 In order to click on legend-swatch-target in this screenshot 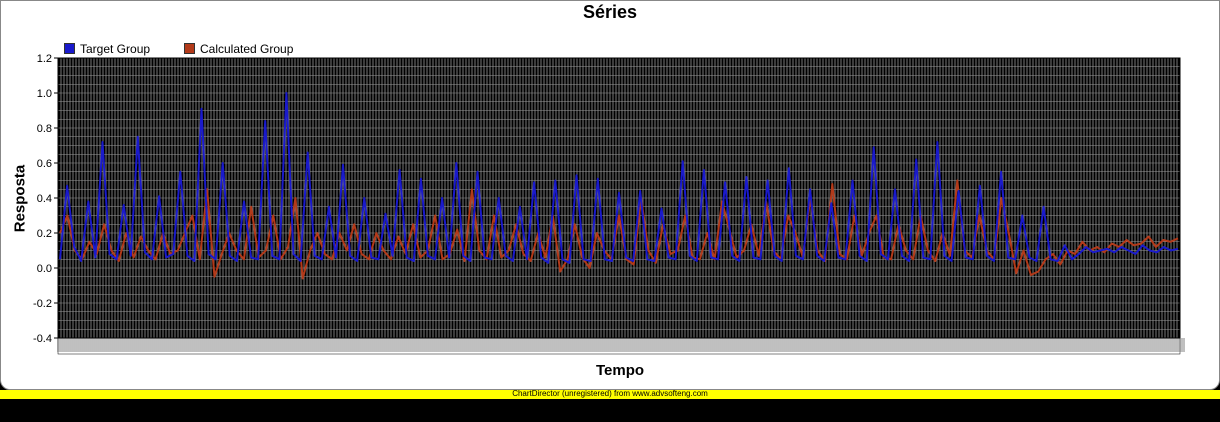, I will do `click(69, 48)`.